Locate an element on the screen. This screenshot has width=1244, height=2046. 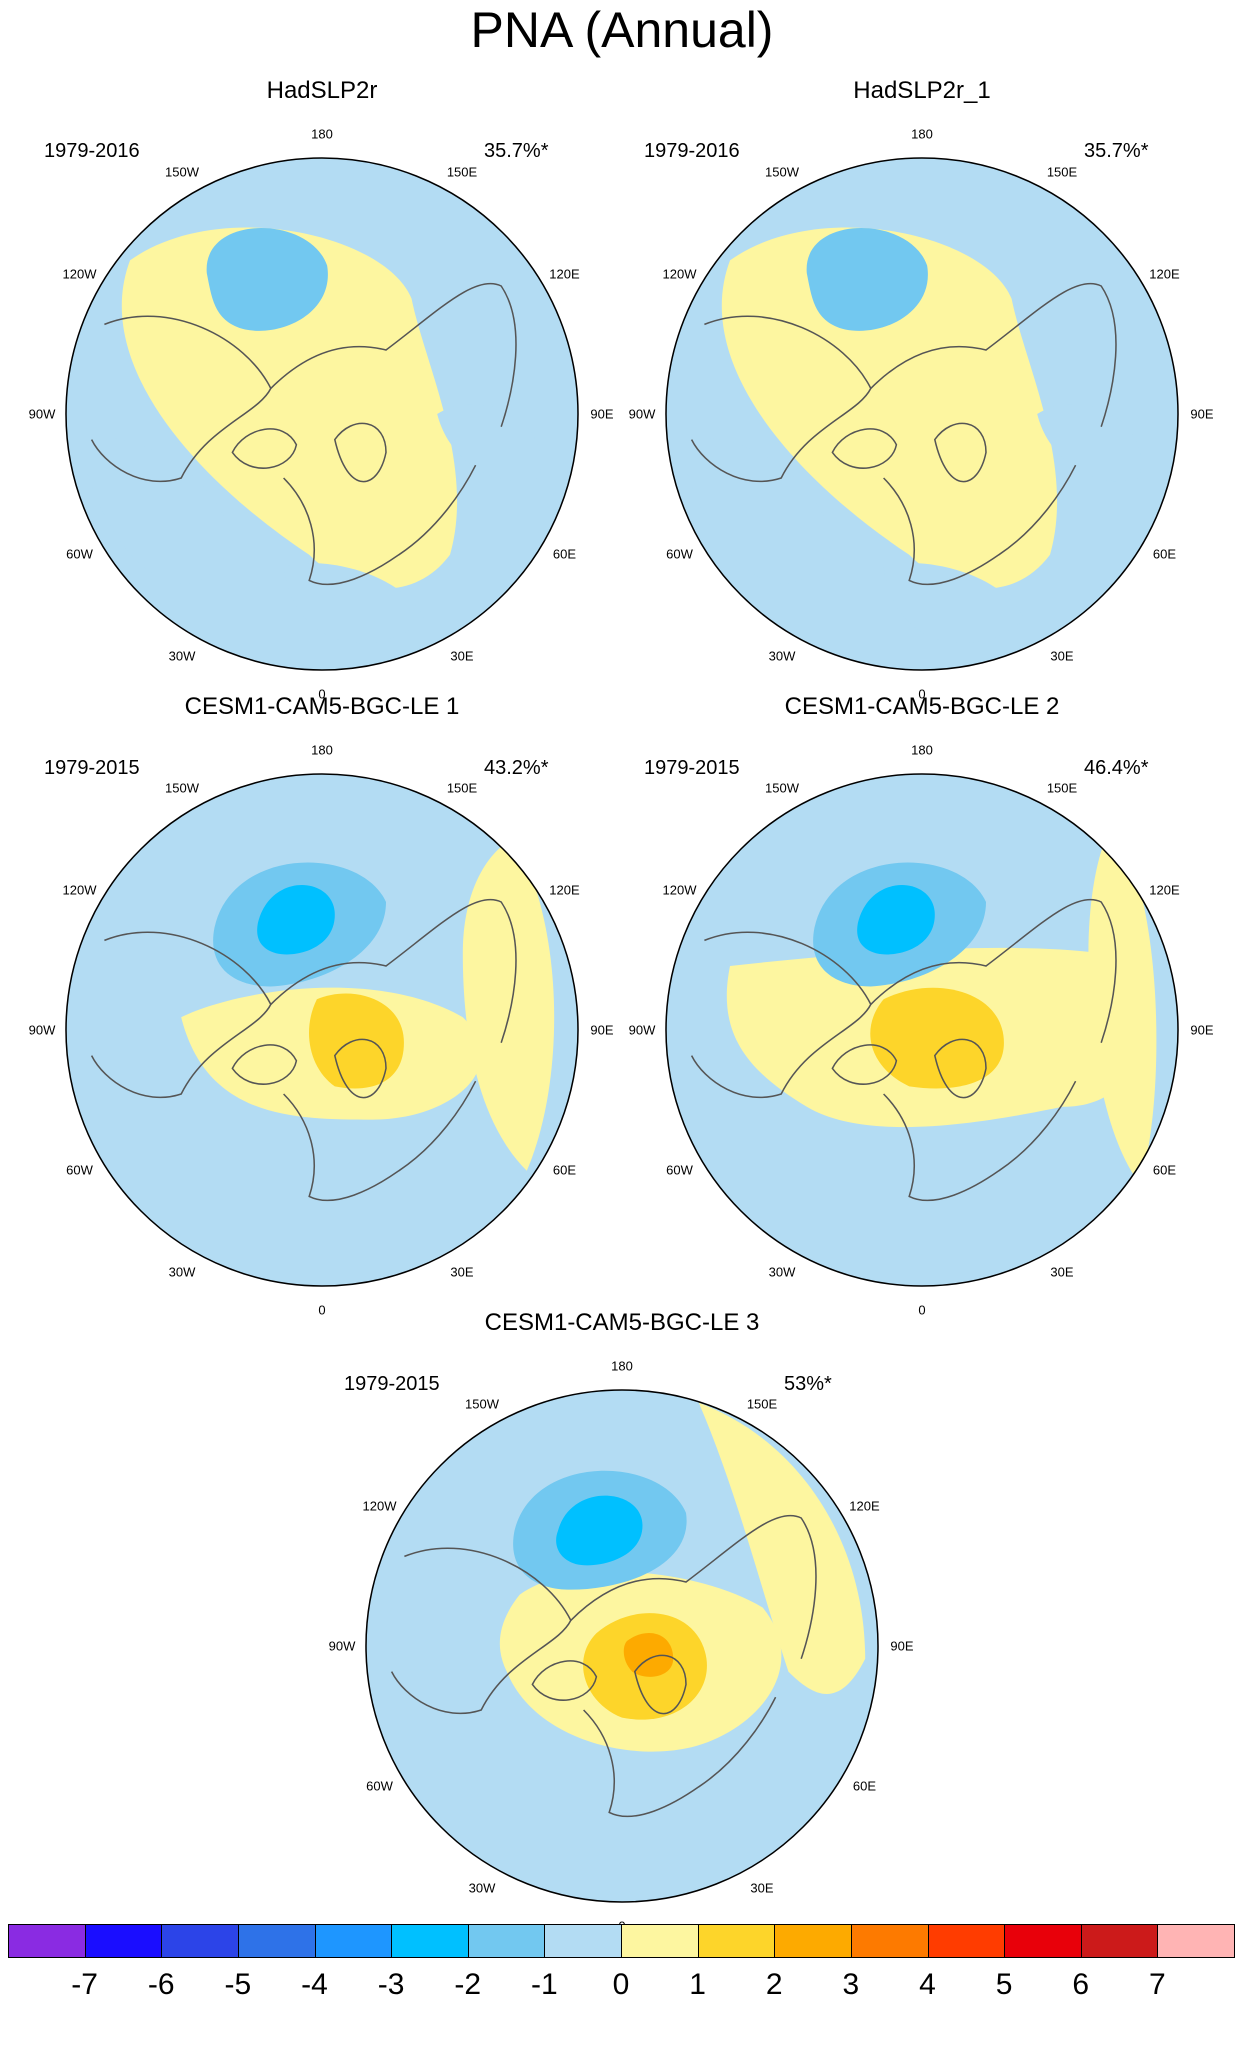
panel-variance-percent: 46.4%* is located at coordinates (1116, 768).